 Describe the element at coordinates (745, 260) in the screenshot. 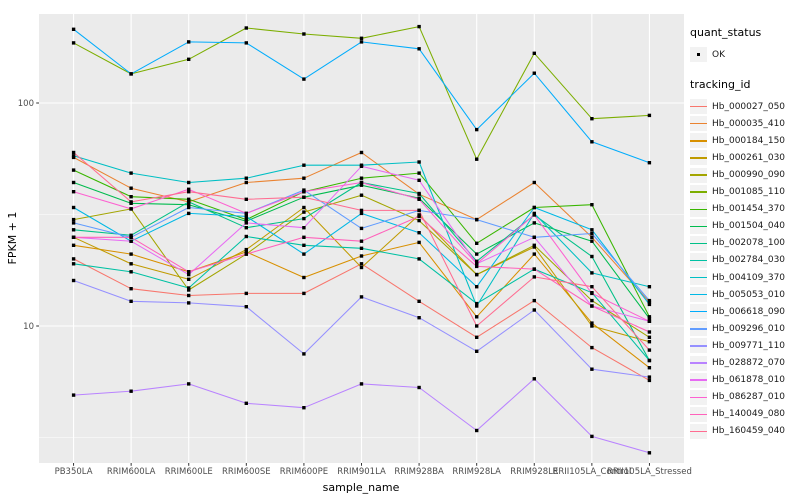

I see `legend-item-Hb_002784_030: Hb_002784_030` at that location.